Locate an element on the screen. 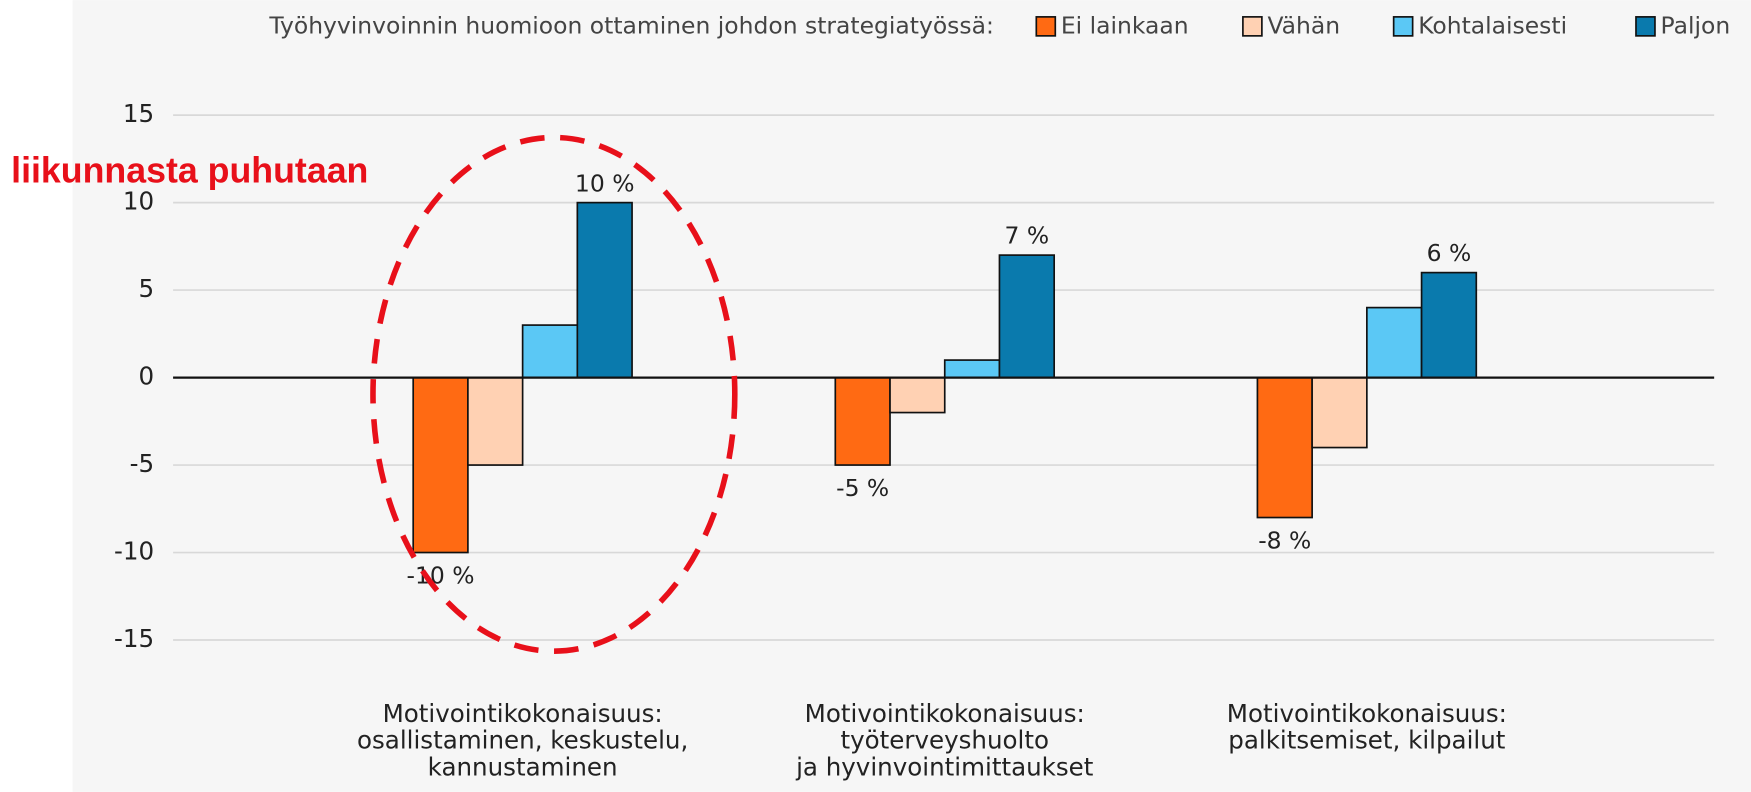  data-label: 10 % is located at coordinates (605, 183).